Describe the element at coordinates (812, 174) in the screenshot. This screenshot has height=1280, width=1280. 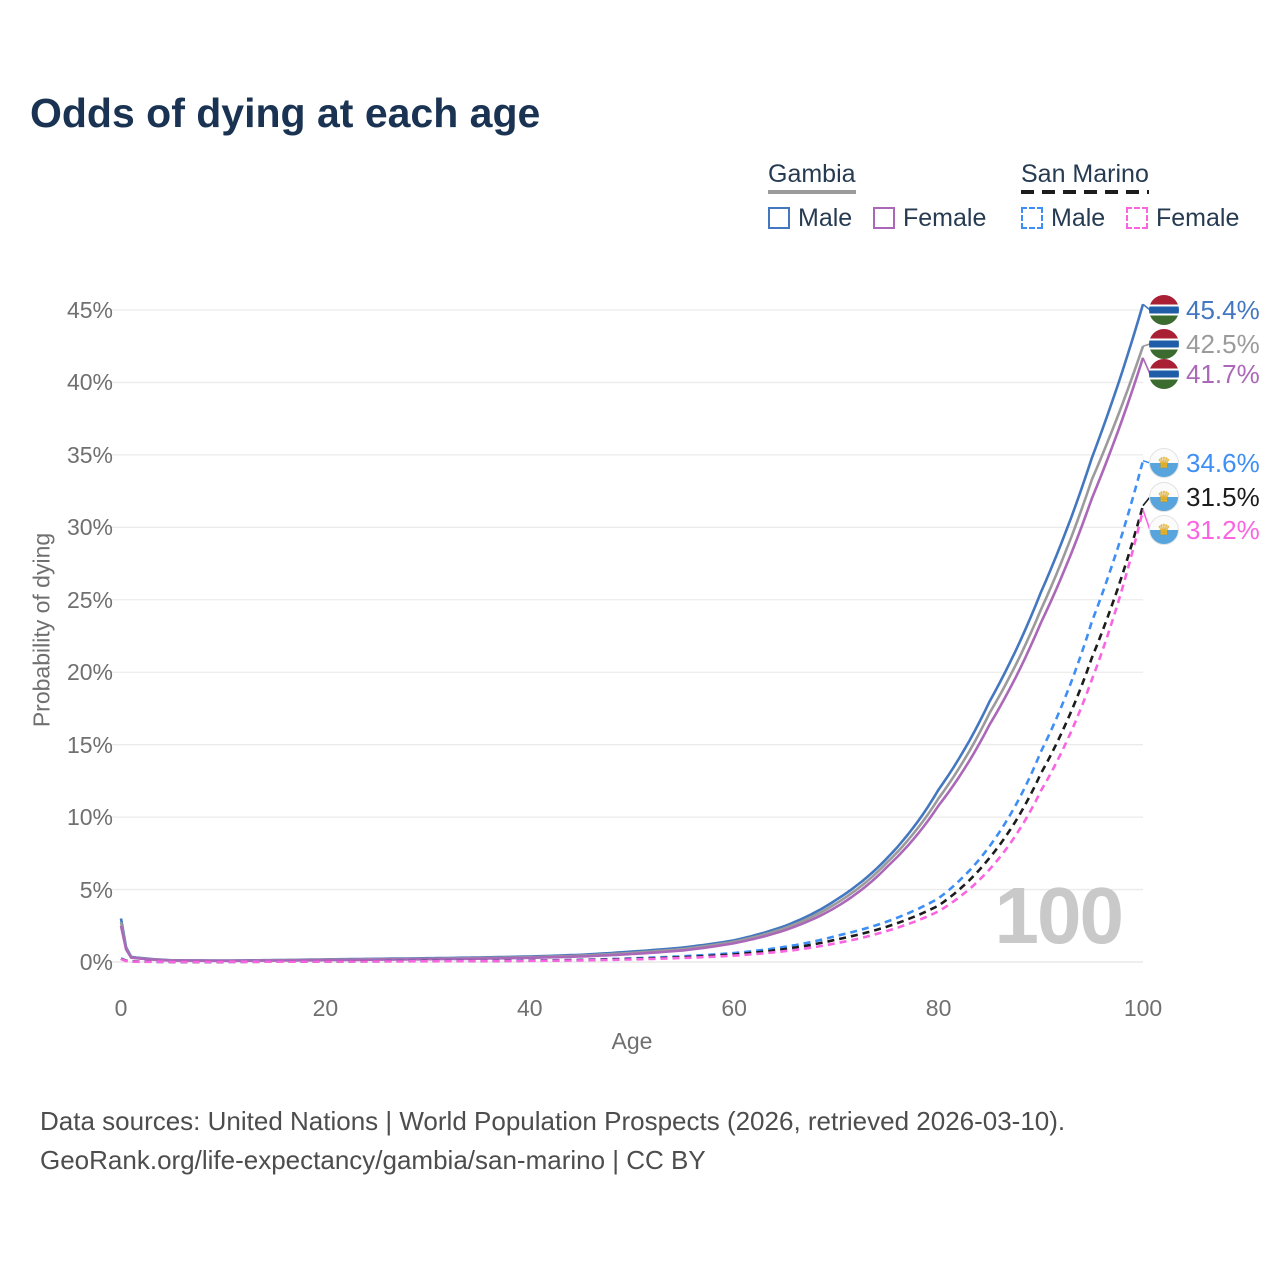
I see `legend-group-gambia: Gambia` at that location.